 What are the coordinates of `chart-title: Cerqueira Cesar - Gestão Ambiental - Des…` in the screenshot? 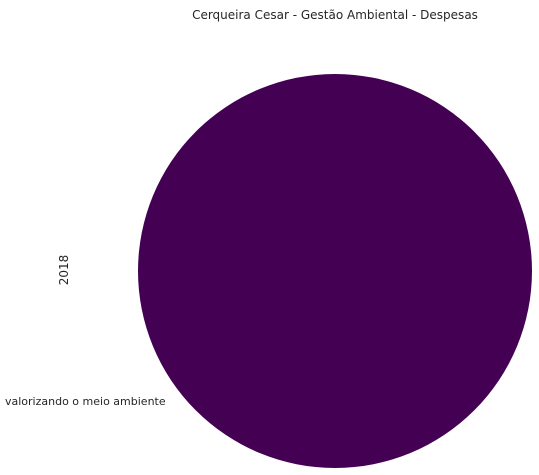 It's located at (335, 15).